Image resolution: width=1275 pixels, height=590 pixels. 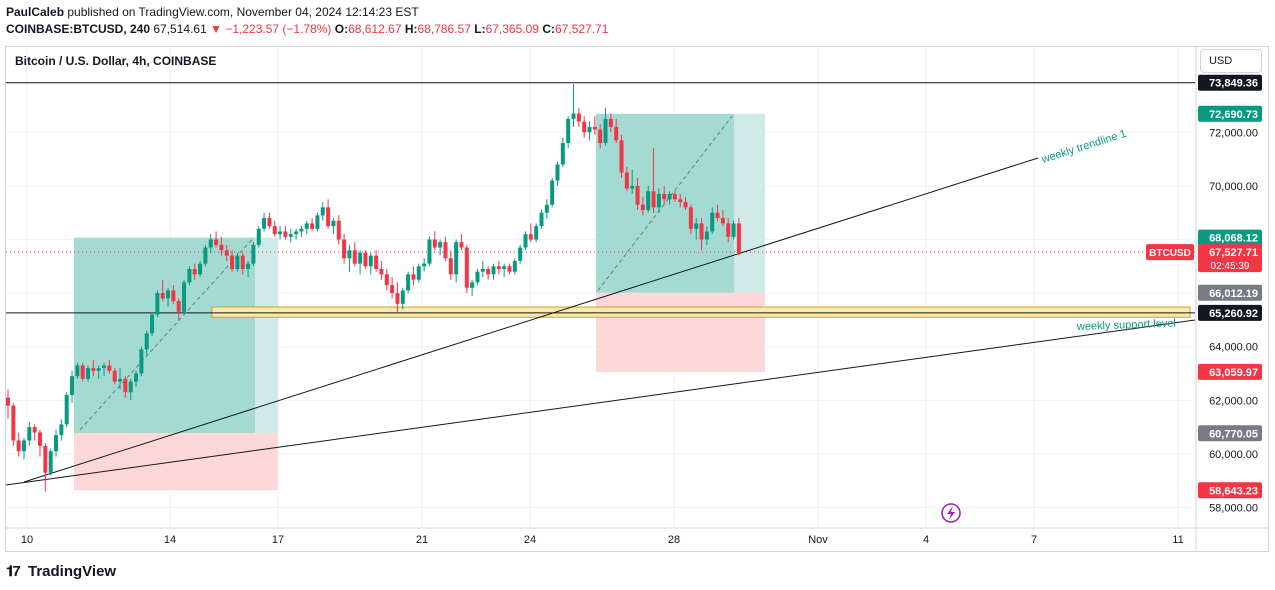 I want to click on open-value: 68,612.67, so click(x=375, y=29).